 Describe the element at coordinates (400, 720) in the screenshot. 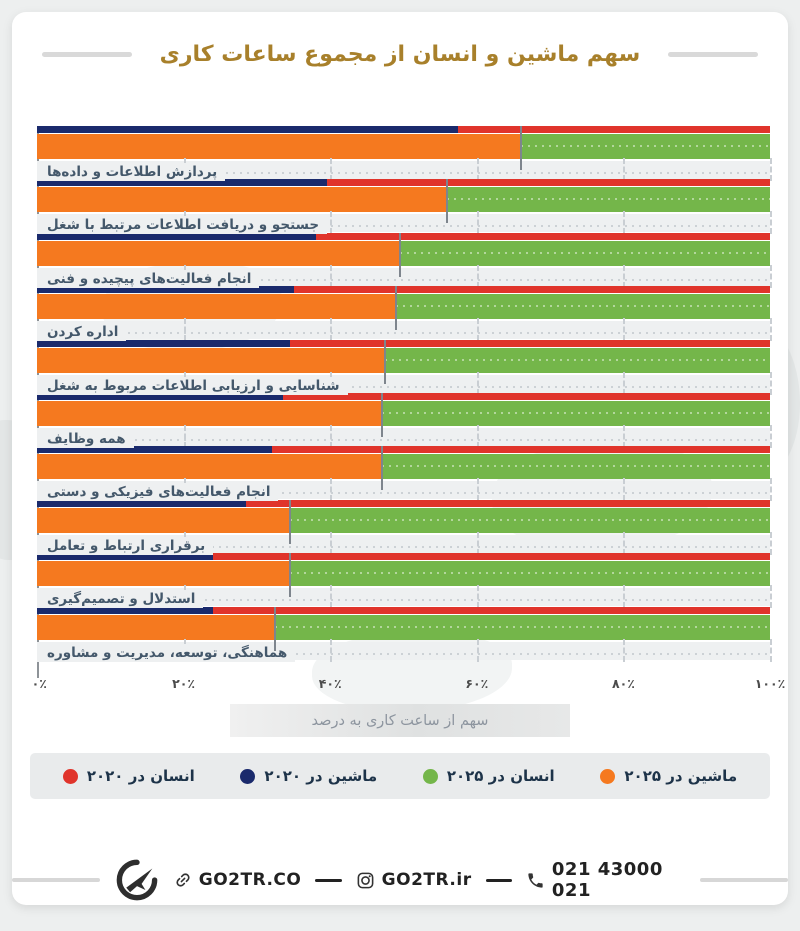

I see `x-axis-title-box: سهم از ساعت کاری به درصد` at that location.